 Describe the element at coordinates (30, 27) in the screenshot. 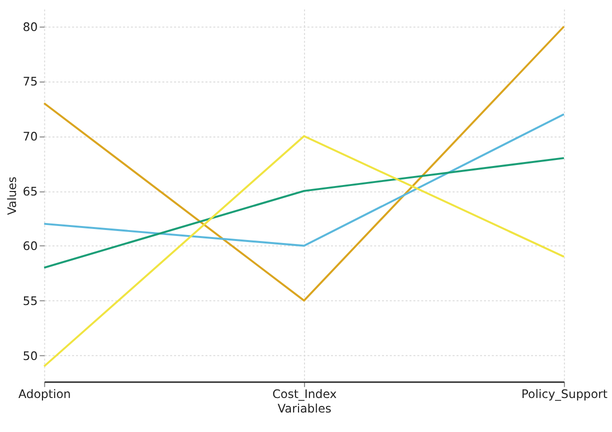

I see `y-tick-label: 80` at that location.